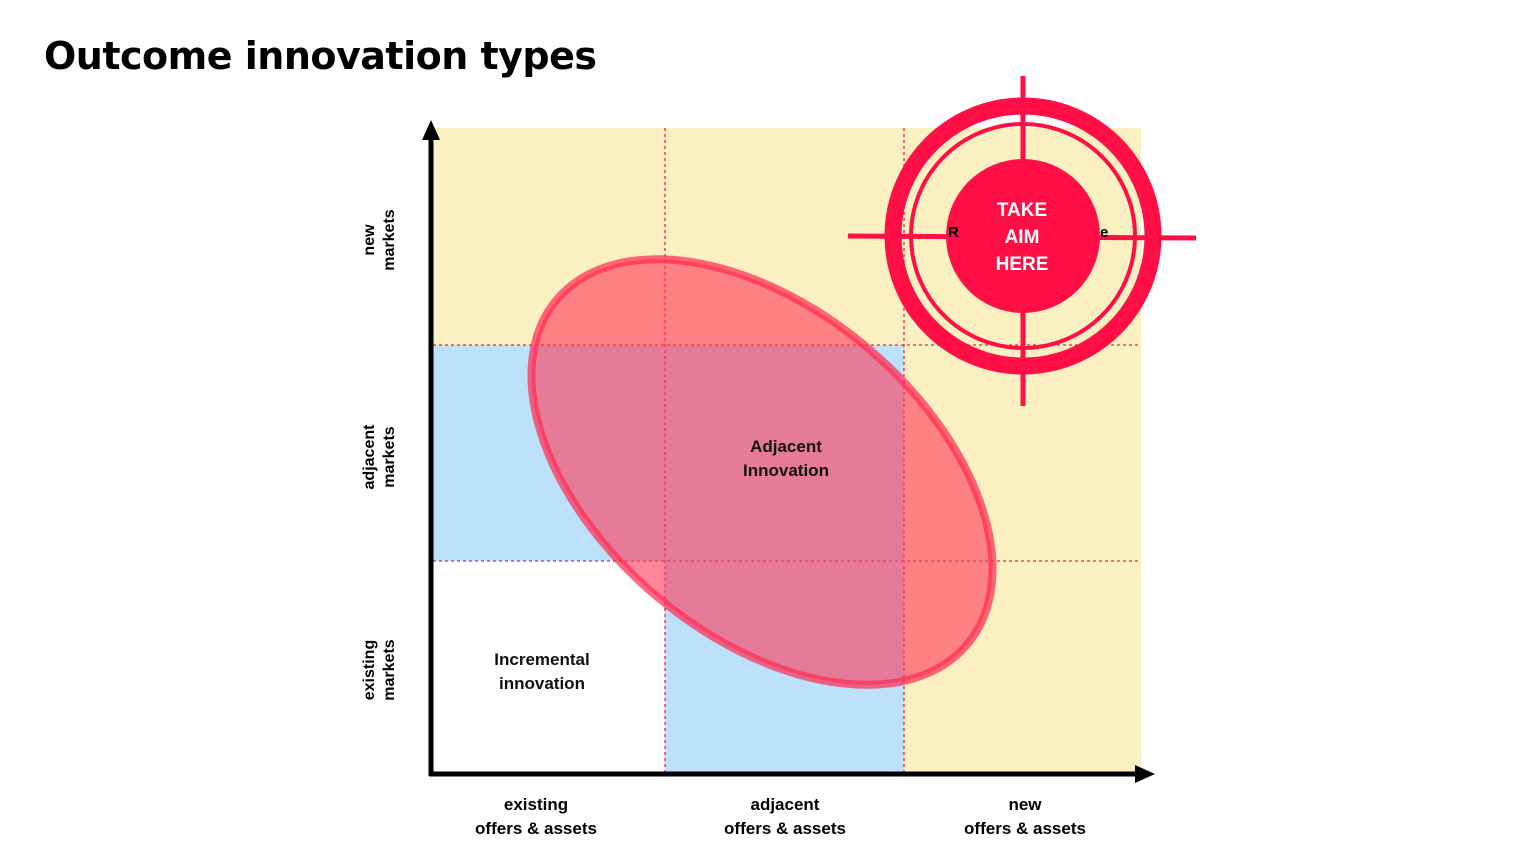  What do you see at coordinates (379, 240) in the screenshot?
I see `y-label-new-markets: new markets` at bounding box center [379, 240].